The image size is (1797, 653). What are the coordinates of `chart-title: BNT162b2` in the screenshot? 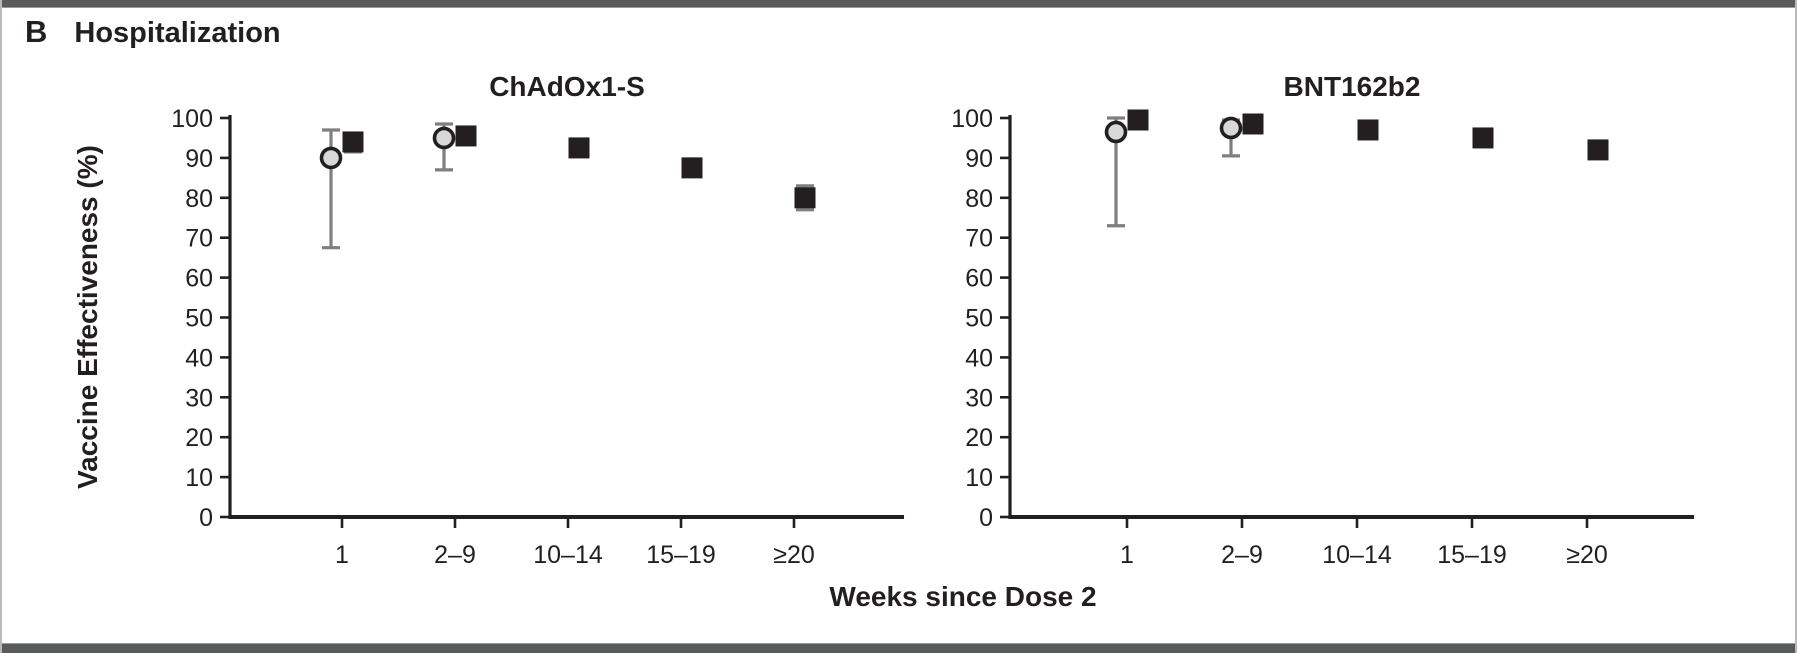 It's located at (1352, 86).